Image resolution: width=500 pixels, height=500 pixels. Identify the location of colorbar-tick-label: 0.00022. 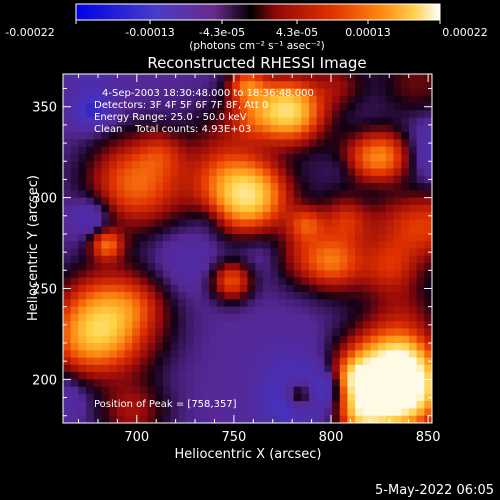
(465, 32).